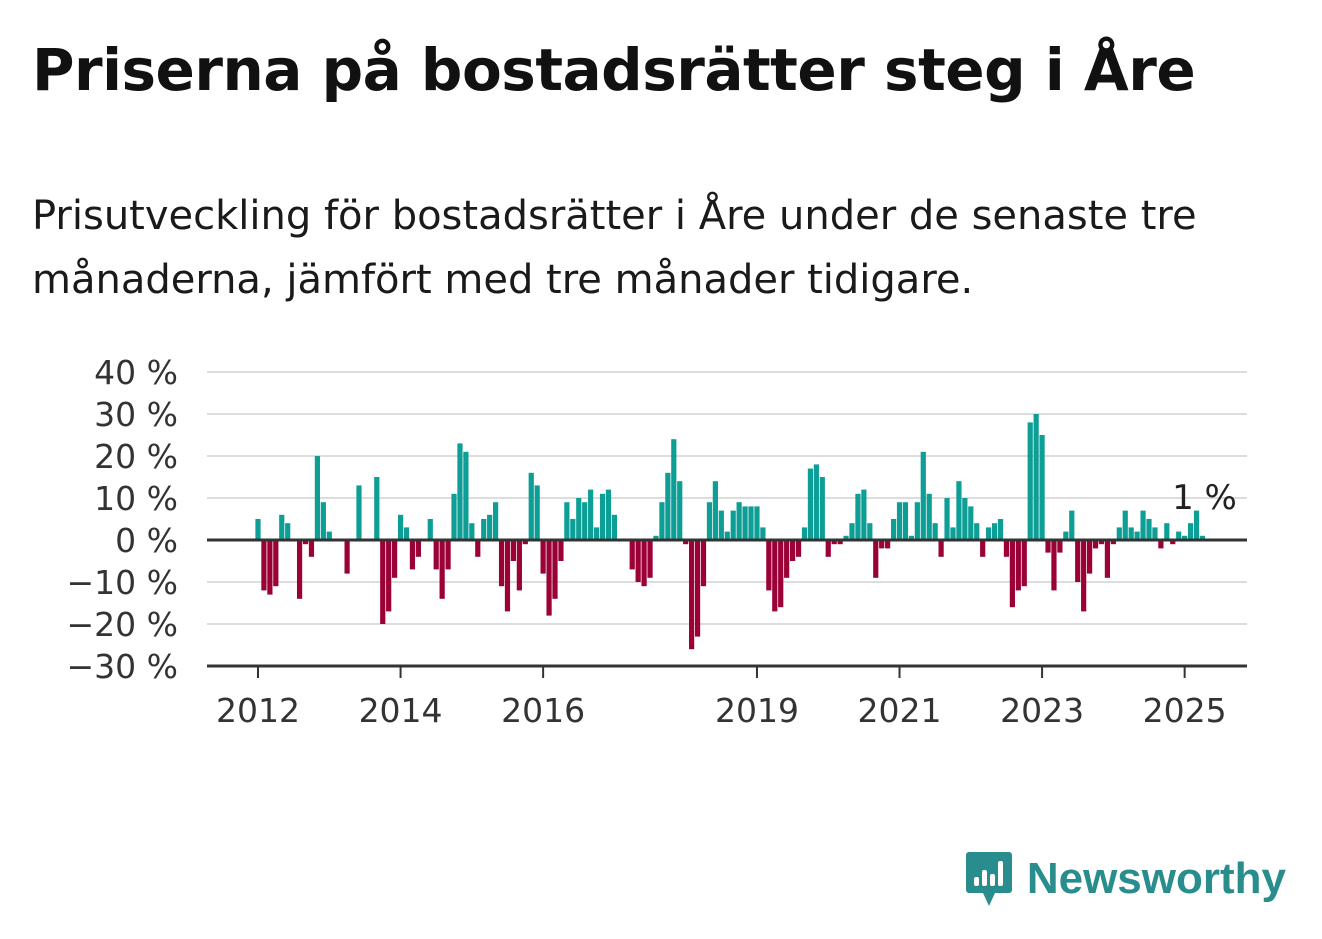 The width and height of the screenshot is (1322, 939). Describe the element at coordinates (1042, 710) in the screenshot. I see `x-tick-label: 2023` at that location.